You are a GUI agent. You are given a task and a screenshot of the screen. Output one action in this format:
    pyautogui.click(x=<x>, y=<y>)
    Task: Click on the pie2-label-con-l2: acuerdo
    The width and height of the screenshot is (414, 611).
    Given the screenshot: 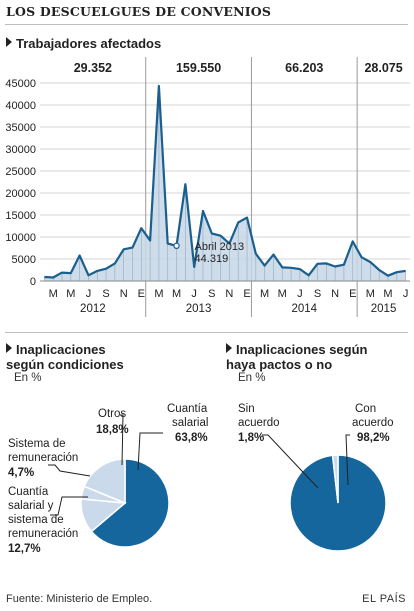 What is the action you would take?
    pyautogui.click(x=373, y=423)
    